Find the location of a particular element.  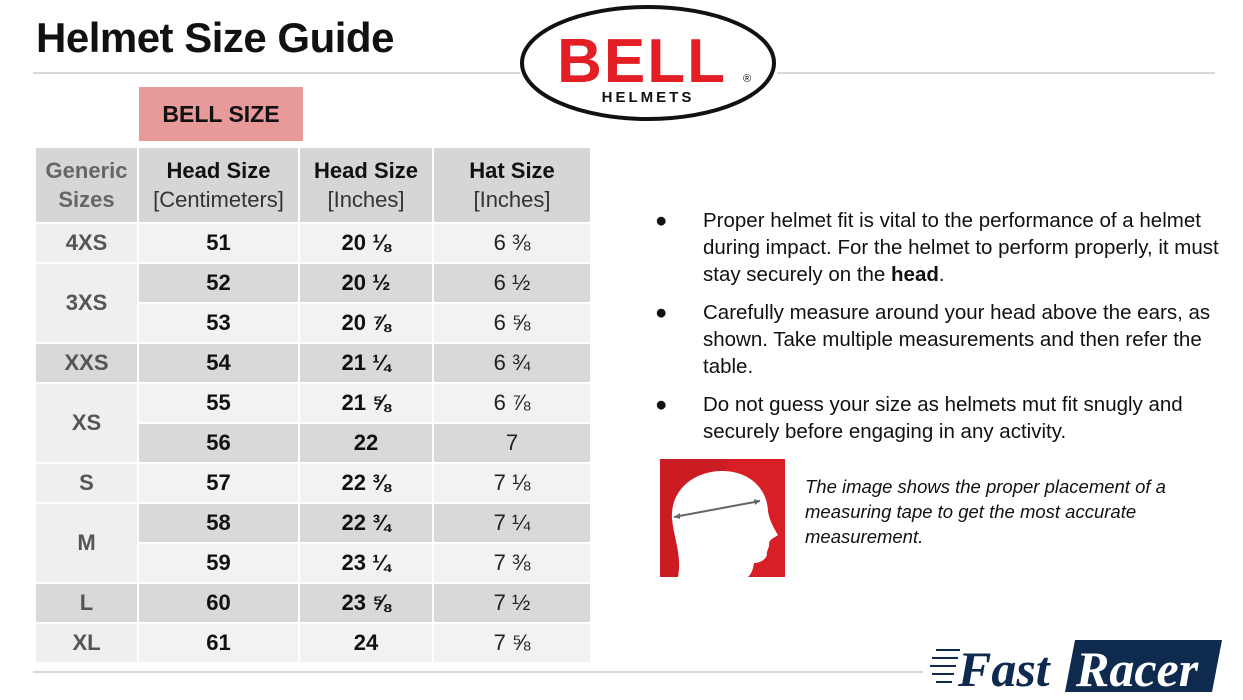

page-title: Helmet Size Guide is located at coordinates (215, 37).